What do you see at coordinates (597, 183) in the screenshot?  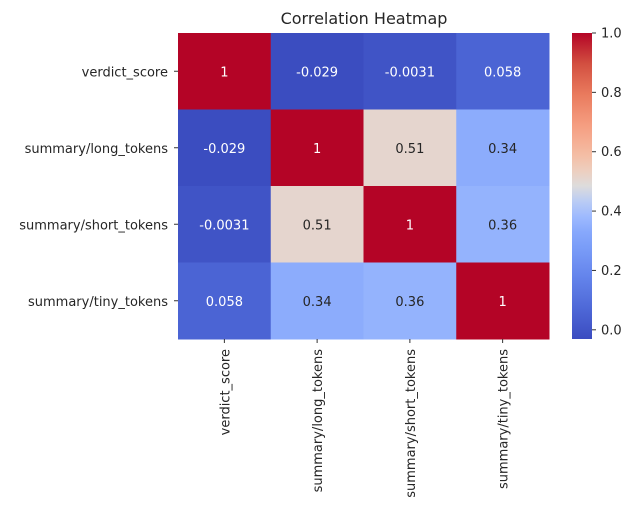 I see `colorbar: 0.0 0.2 0.4 0.6 0.8 1.0` at bounding box center [597, 183].